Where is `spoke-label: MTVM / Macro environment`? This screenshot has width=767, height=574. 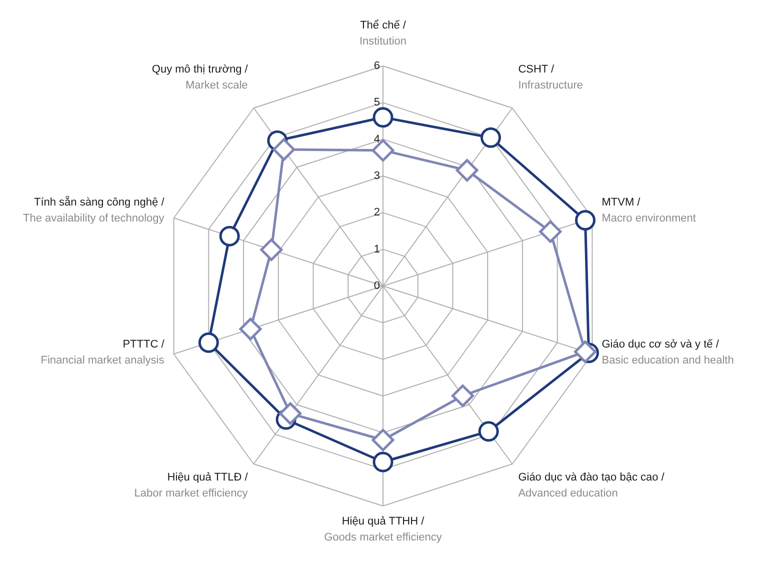
spoke-label: MTVM / Macro environment is located at coordinates (649, 210).